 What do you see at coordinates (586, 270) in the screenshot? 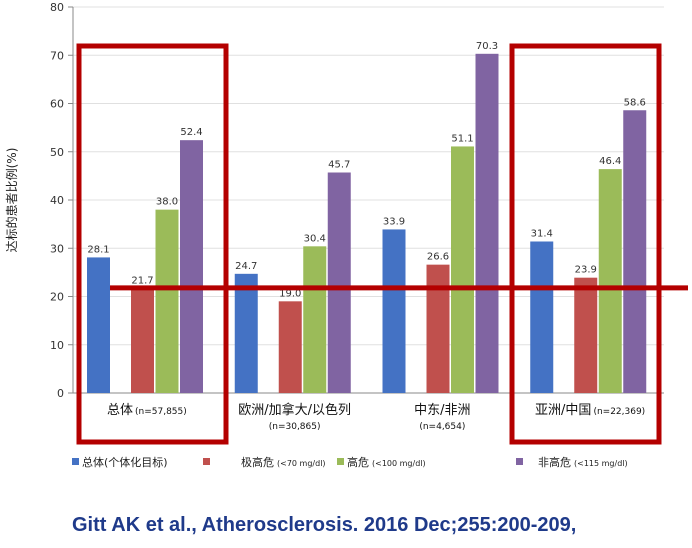
I see `bar-value-label: 23.9` at bounding box center [586, 270].